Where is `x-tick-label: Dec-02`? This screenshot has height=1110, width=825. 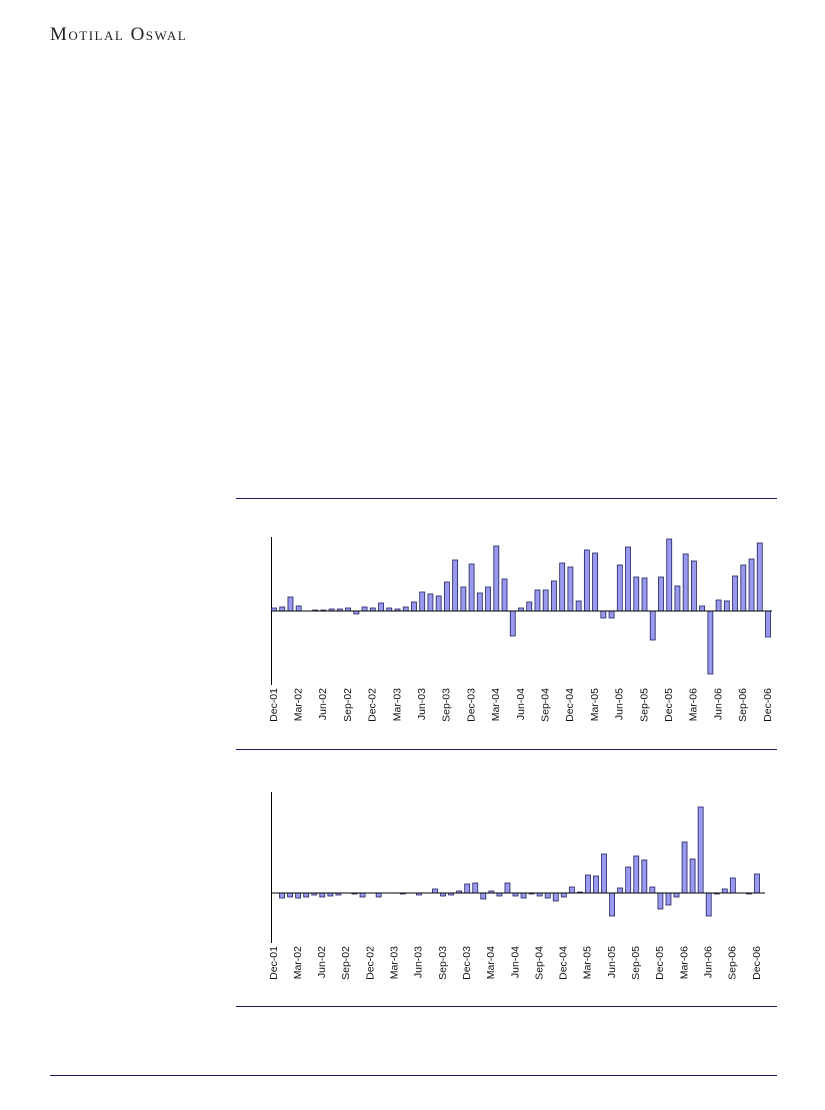 x-tick-label: Dec-02 is located at coordinates (373, 705).